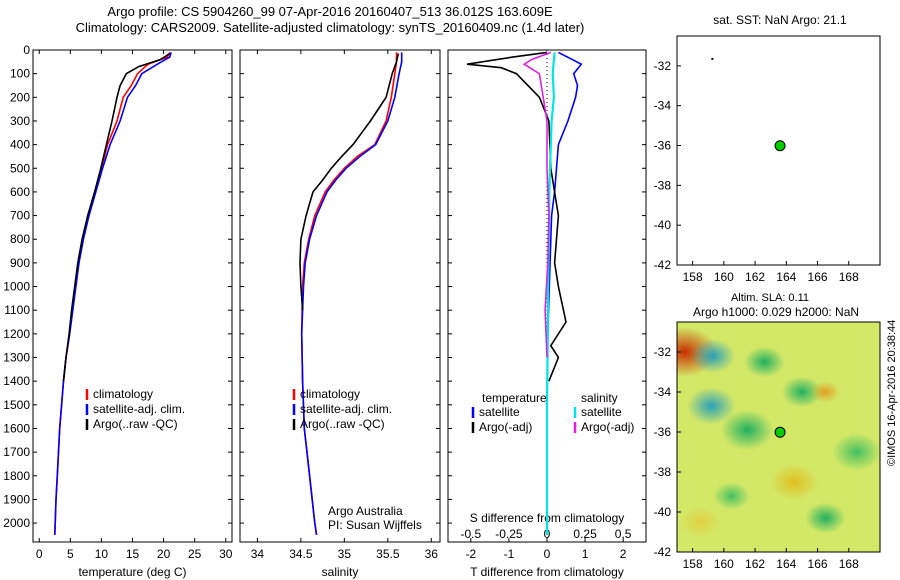 Image resolution: width=900 pixels, height=580 pixels. What do you see at coordinates (349, 182) in the screenshot?
I see `salinity-series-argo-raw-qc-` at bounding box center [349, 182].